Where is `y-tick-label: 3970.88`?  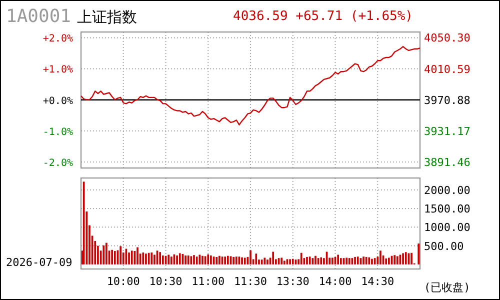
y-tick-label: 3970.88 is located at coordinates (447, 100).